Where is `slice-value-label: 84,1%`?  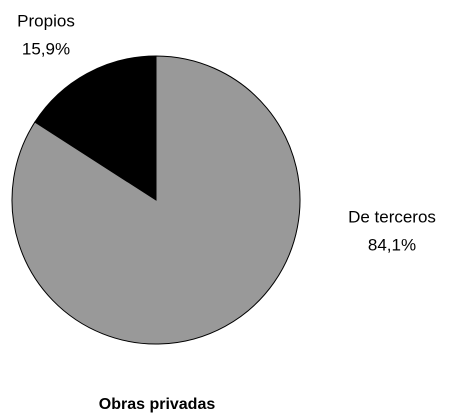 slice-value-label: 84,1% is located at coordinates (392, 244).